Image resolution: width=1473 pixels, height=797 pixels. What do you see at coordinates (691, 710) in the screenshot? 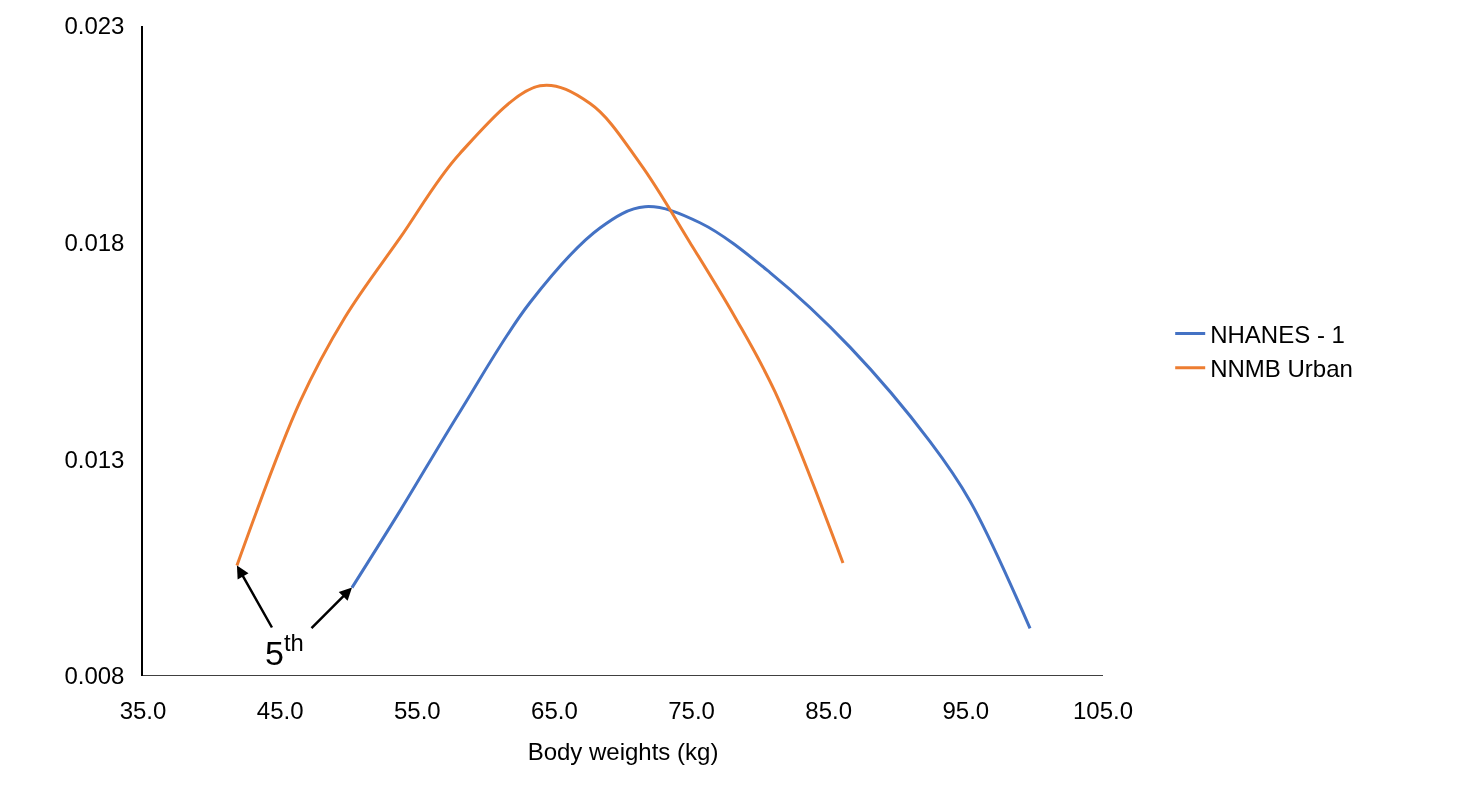
I see `x-tick-label: 75.0` at bounding box center [691, 710].